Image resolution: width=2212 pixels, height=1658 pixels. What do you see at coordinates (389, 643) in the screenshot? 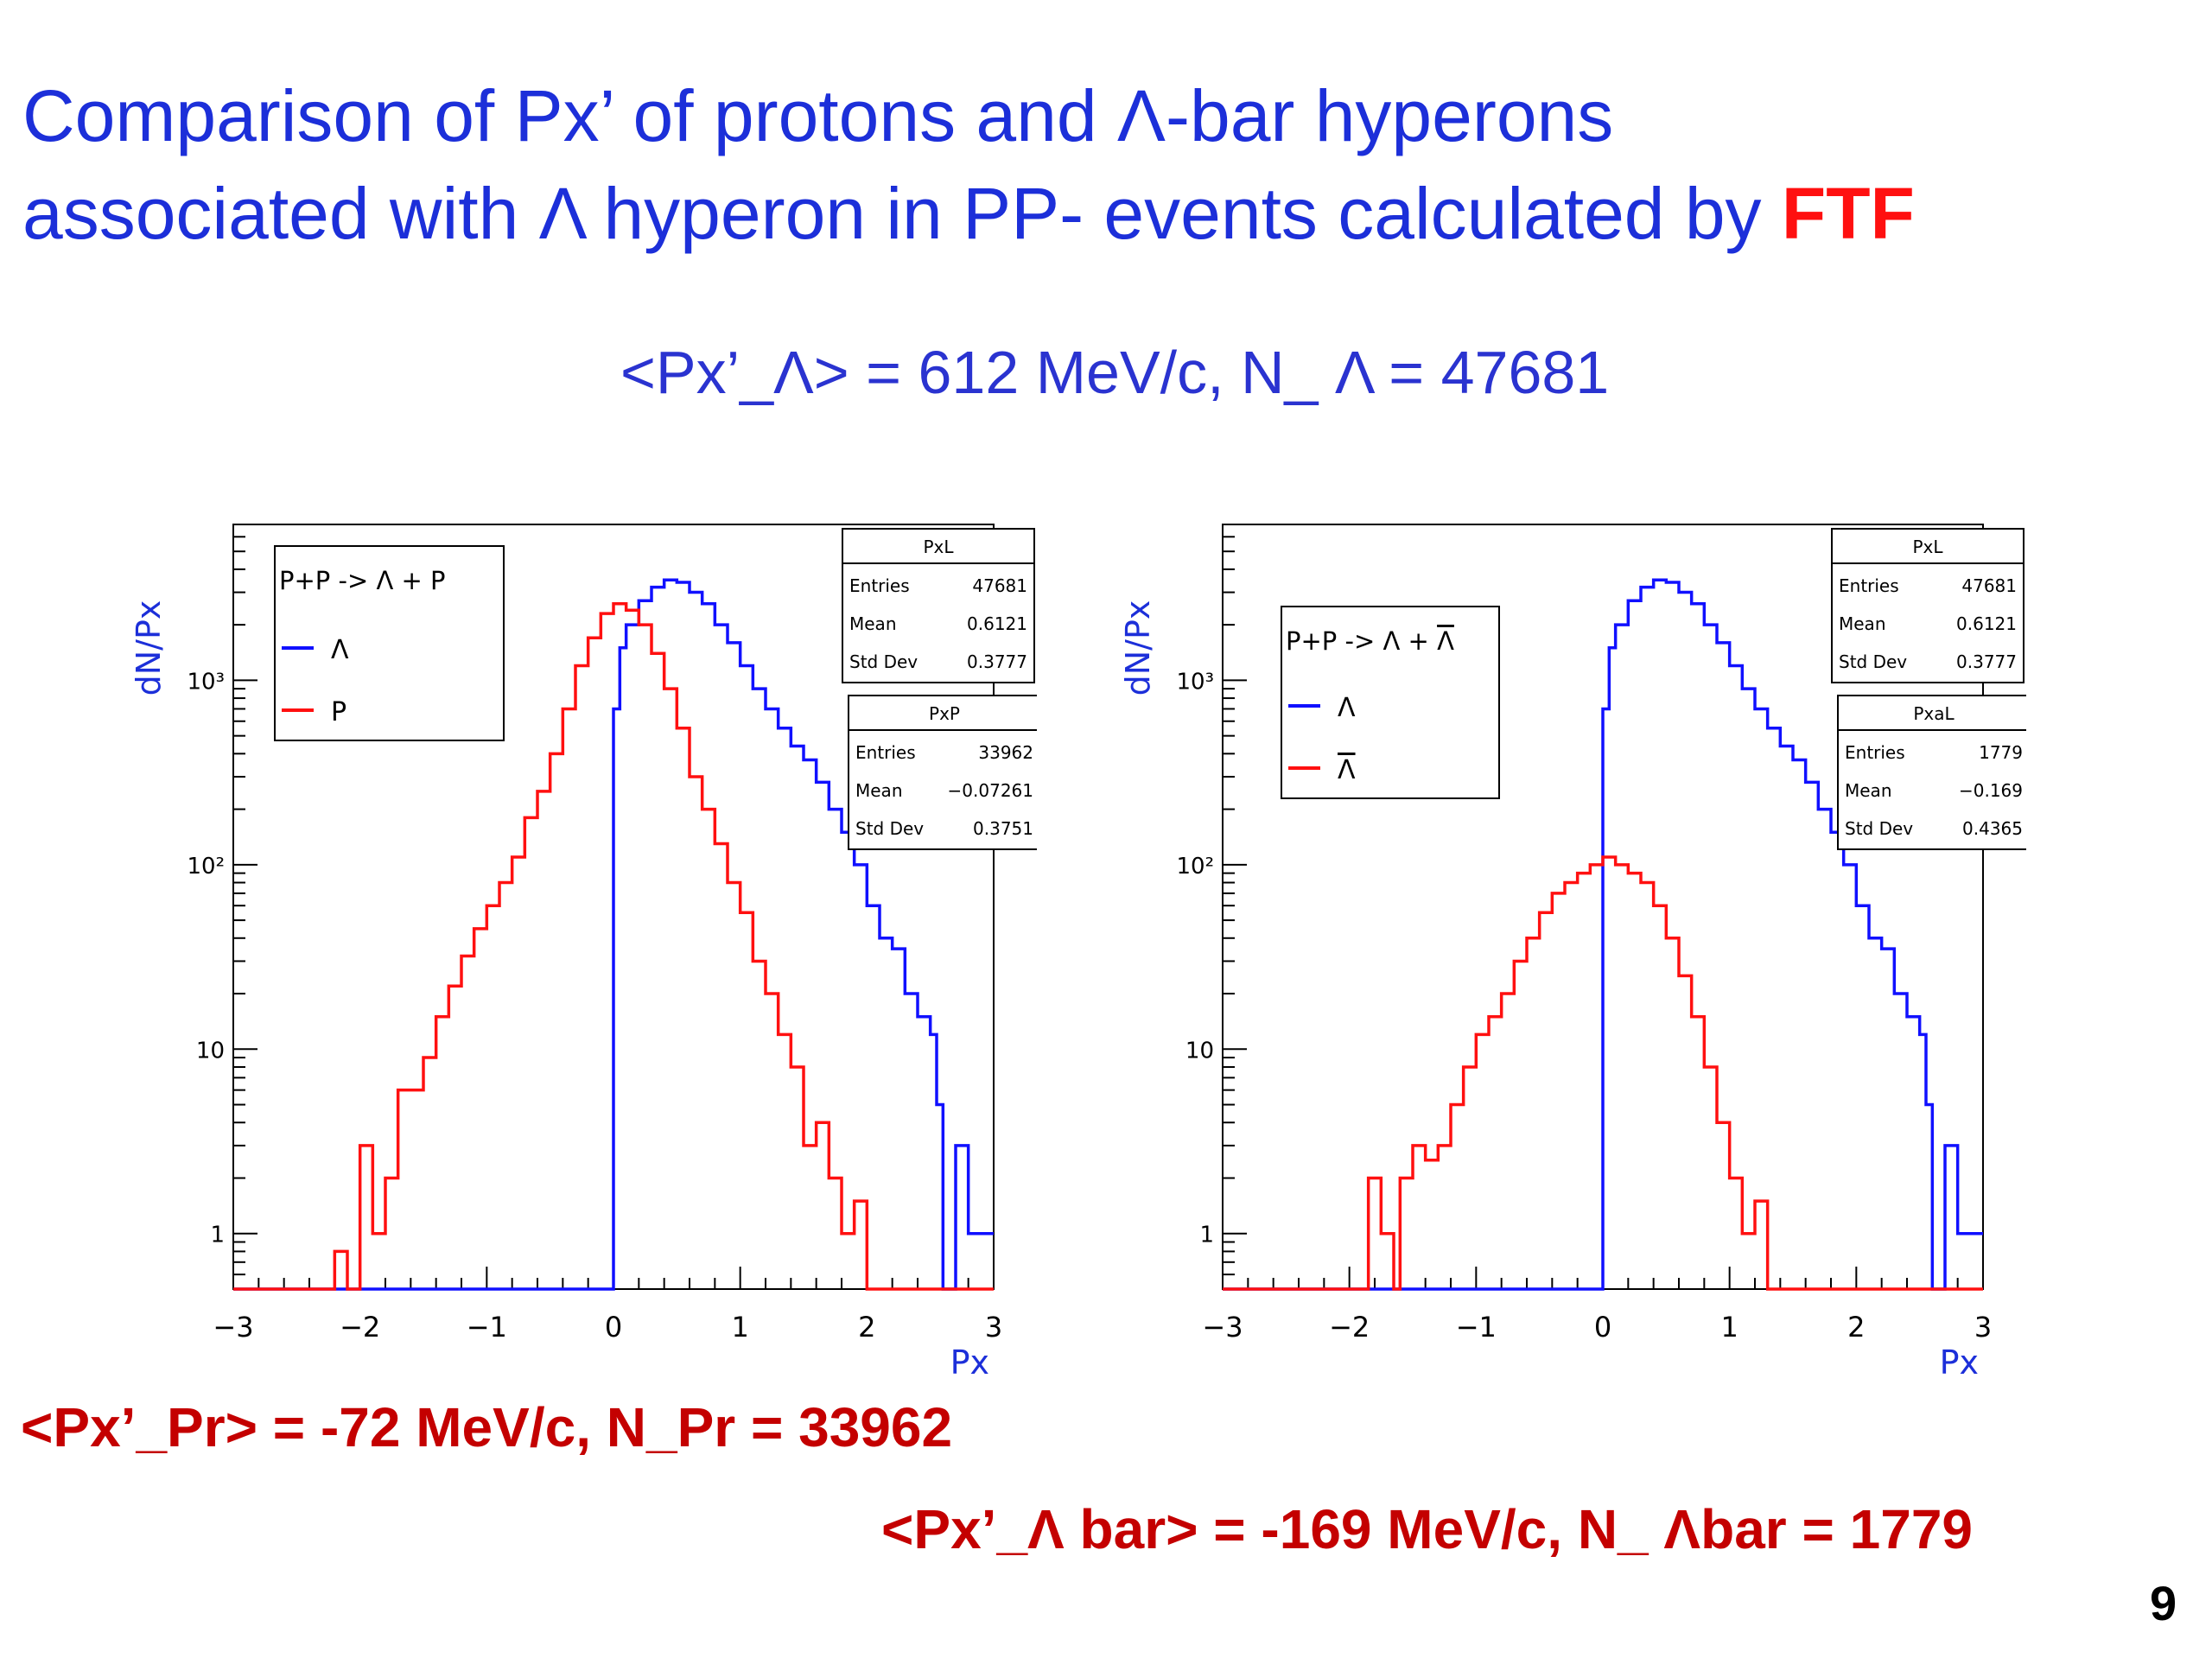
I see `legend-box` at bounding box center [389, 643].